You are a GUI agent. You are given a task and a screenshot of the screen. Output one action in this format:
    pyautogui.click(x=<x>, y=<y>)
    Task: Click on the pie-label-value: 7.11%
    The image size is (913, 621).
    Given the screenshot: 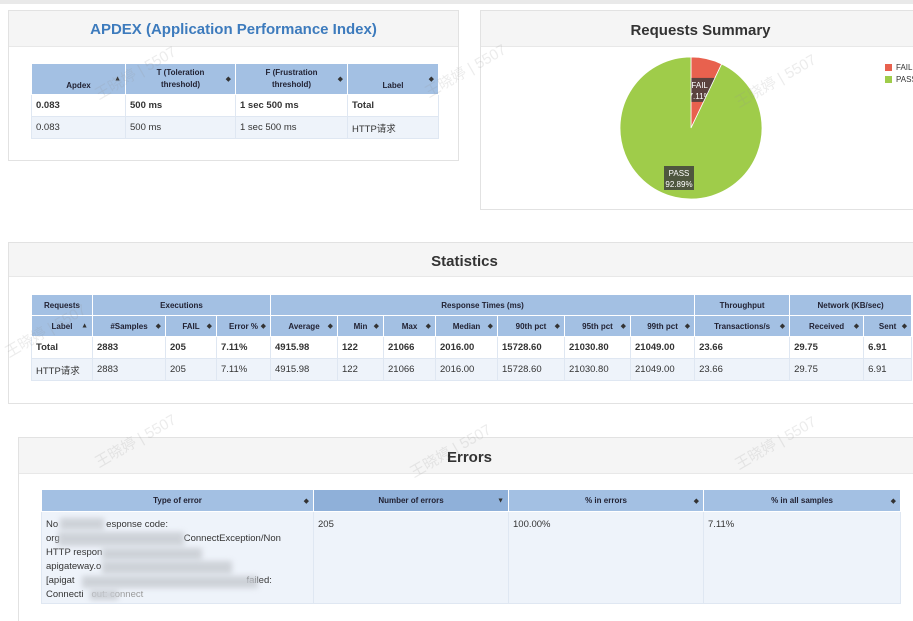 What is the action you would take?
    pyautogui.click(x=700, y=96)
    